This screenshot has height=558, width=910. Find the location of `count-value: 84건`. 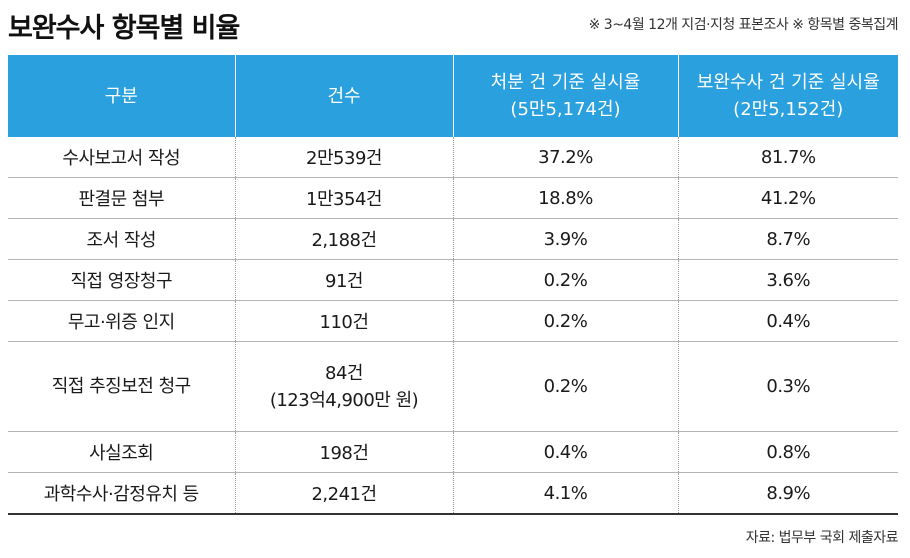

count-value: 84건 is located at coordinates (344, 373).